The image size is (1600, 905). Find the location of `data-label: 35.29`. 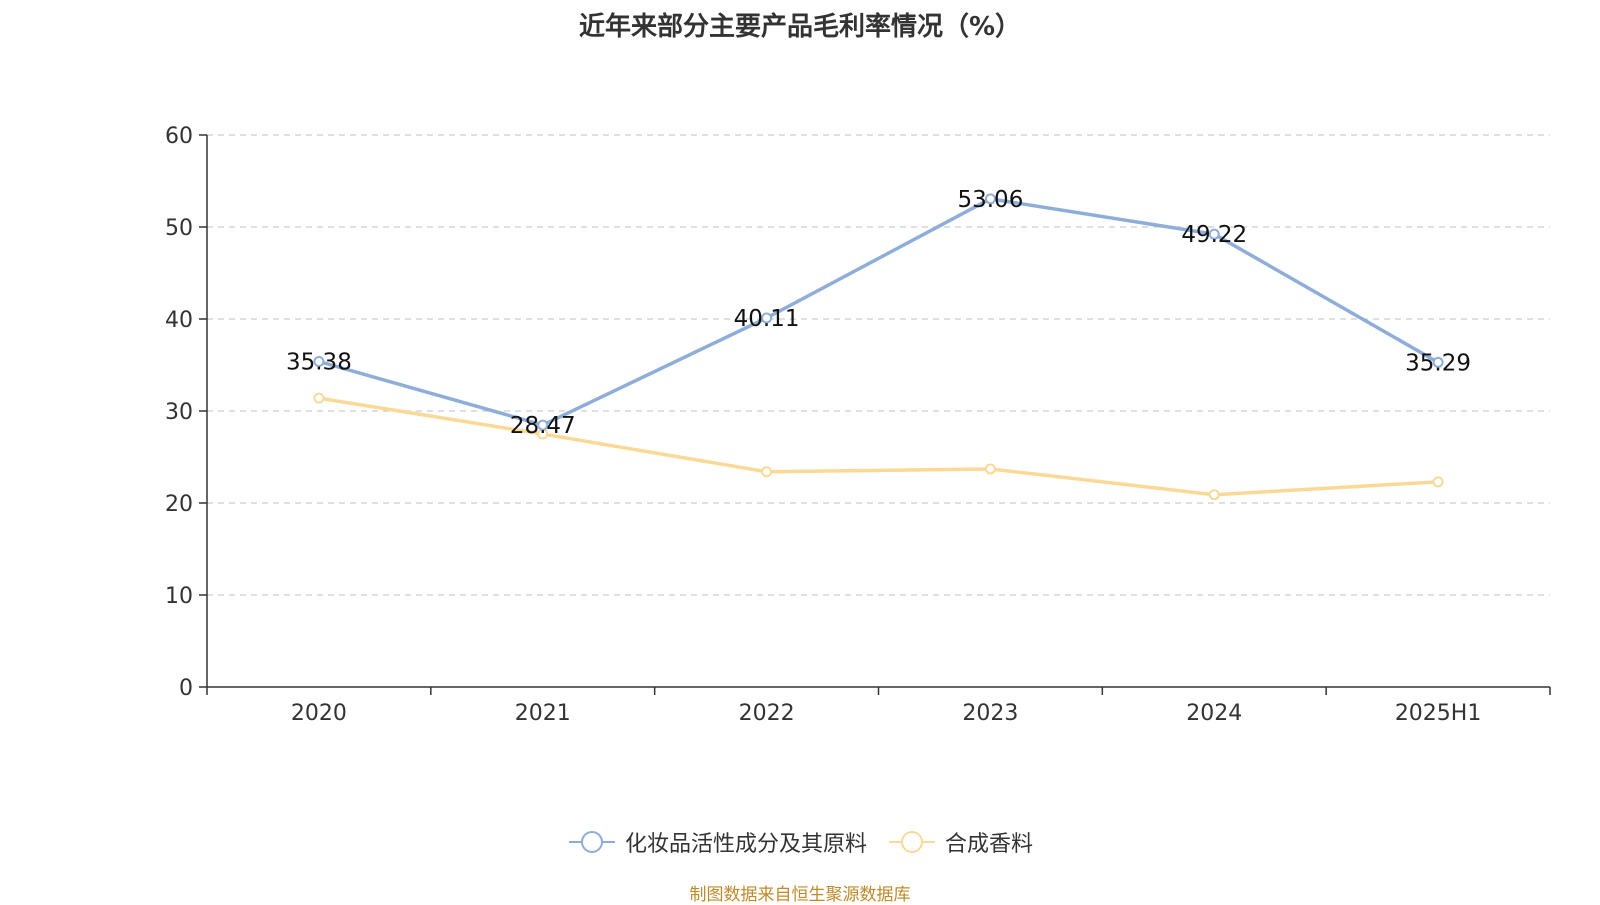

data-label: 35.29 is located at coordinates (1438, 363).